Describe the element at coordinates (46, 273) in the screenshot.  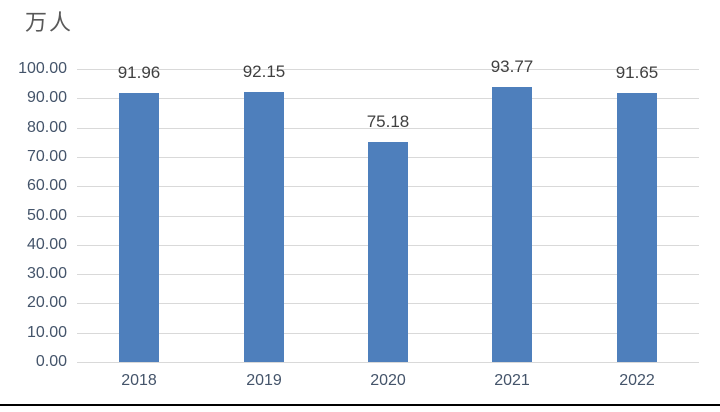
I see `ytick-label: 30.00` at that location.